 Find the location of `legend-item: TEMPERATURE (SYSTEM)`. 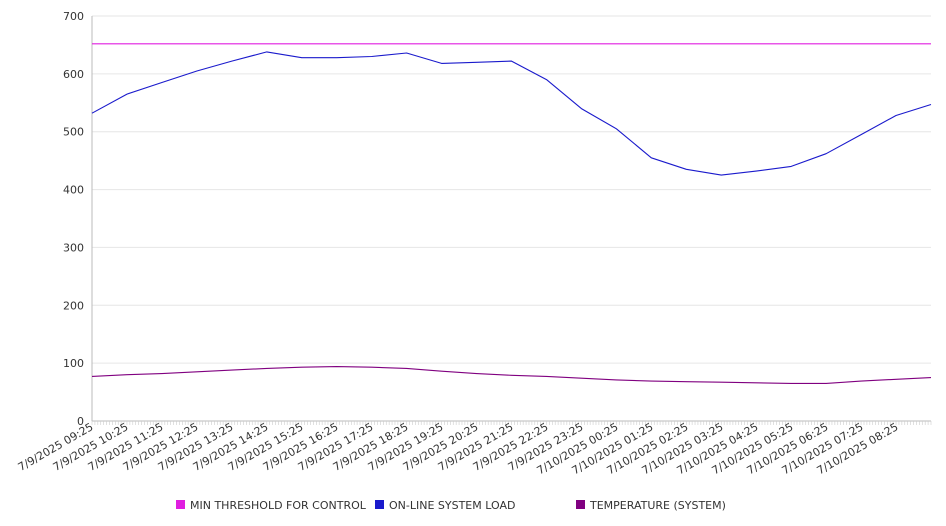

legend-item: TEMPERATURE (SYSTEM) is located at coordinates (651, 505).